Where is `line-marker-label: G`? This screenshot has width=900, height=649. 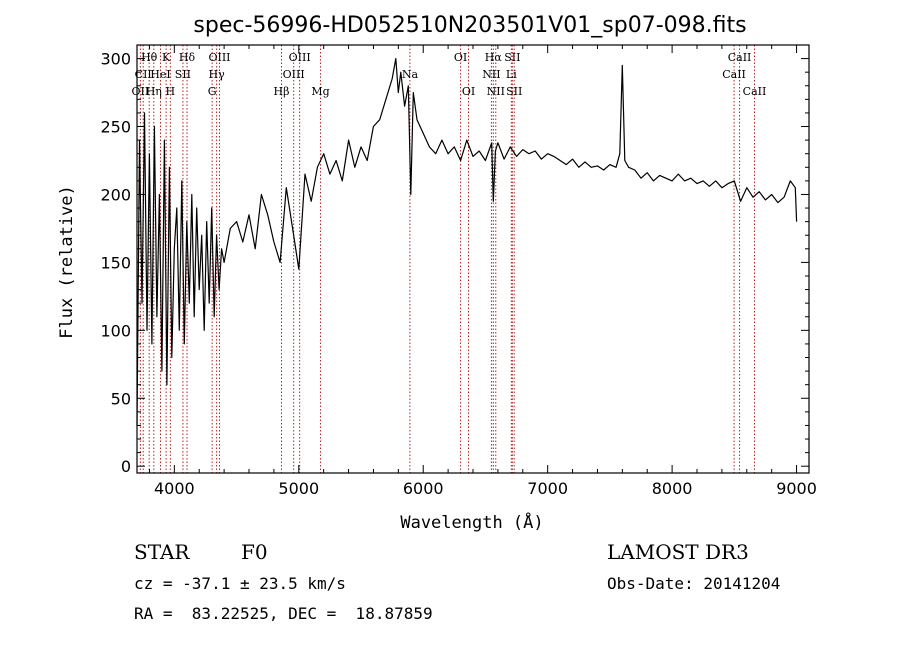
line-marker-label: G is located at coordinates (212, 91).